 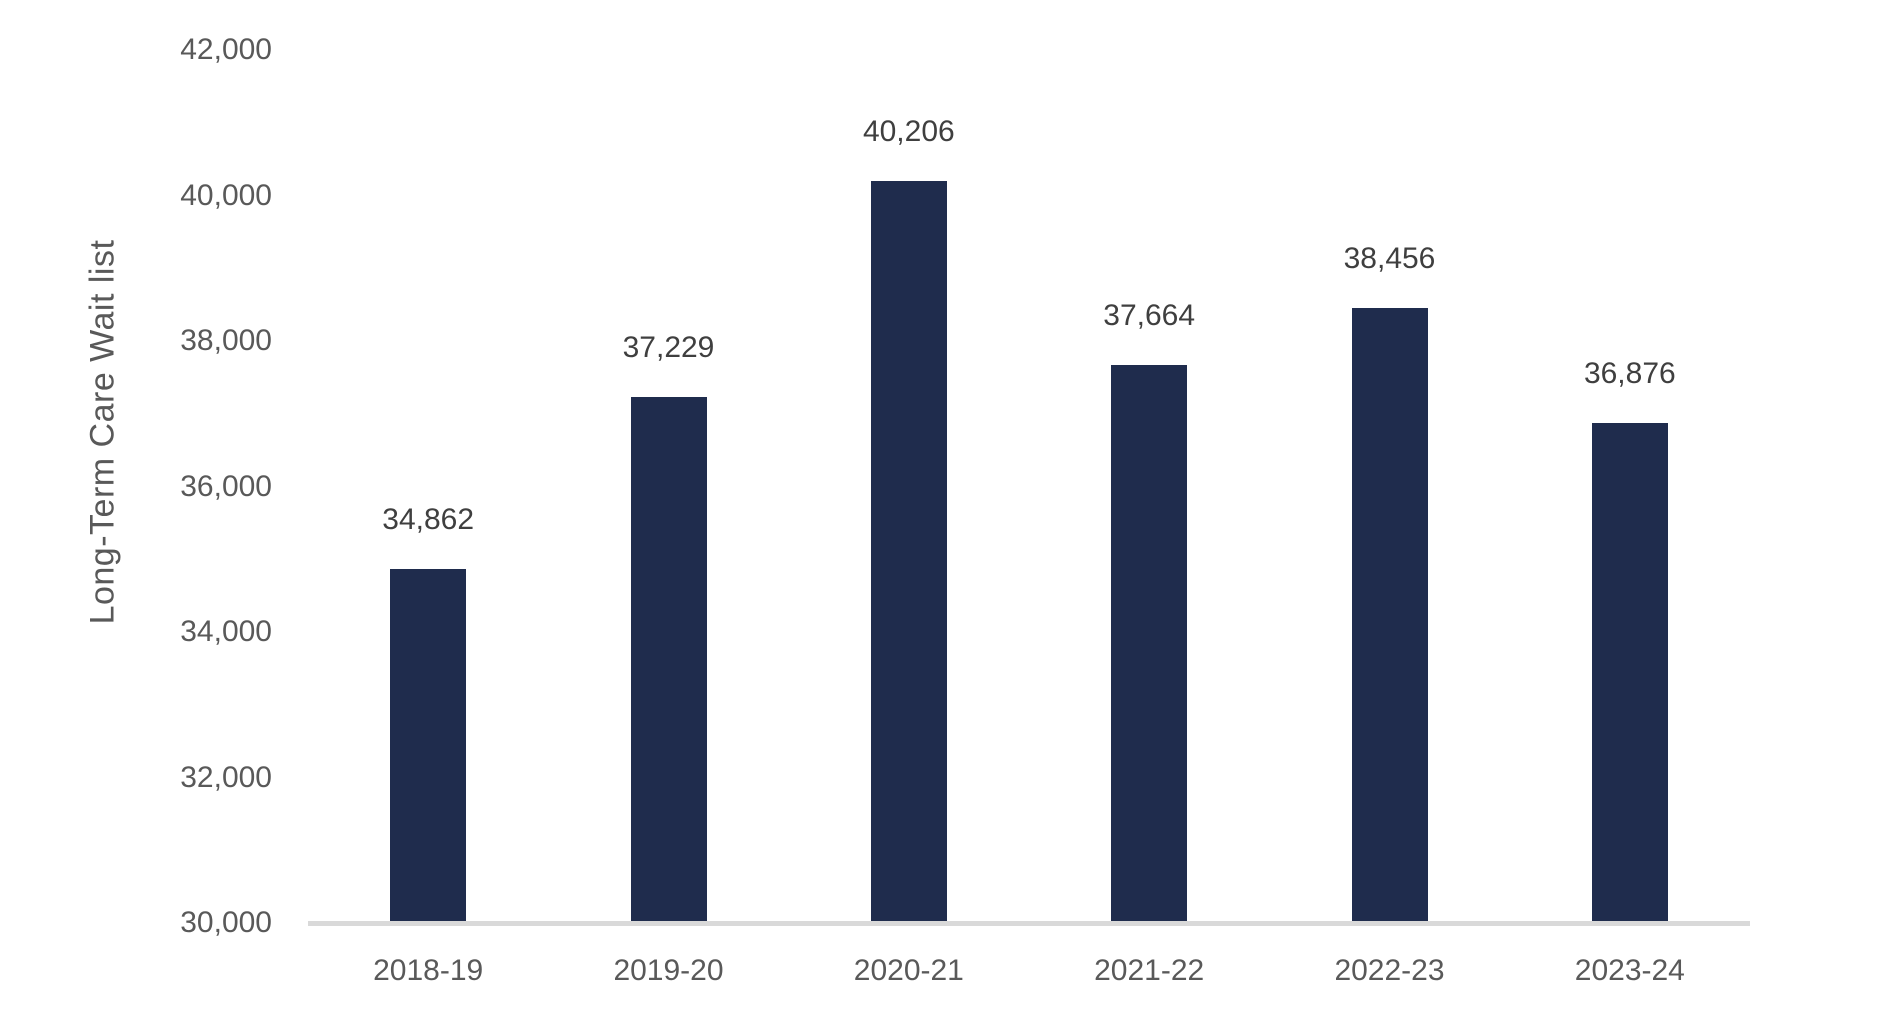 What do you see at coordinates (668, 348) in the screenshot?
I see `bar-value-label: 37,229` at bounding box center [668, 348].